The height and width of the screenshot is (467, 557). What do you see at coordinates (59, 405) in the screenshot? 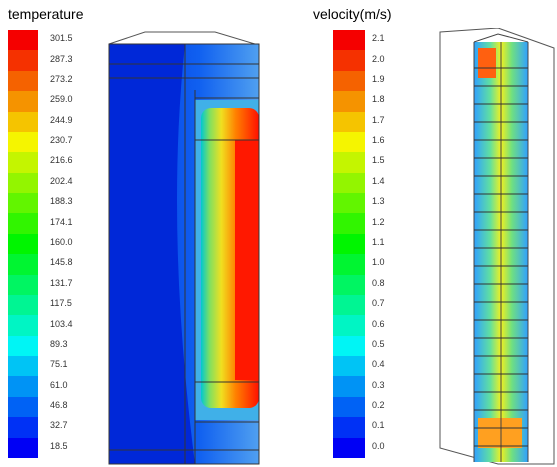
I see `legend-label: 46.8` at bounding box center [59, 405].